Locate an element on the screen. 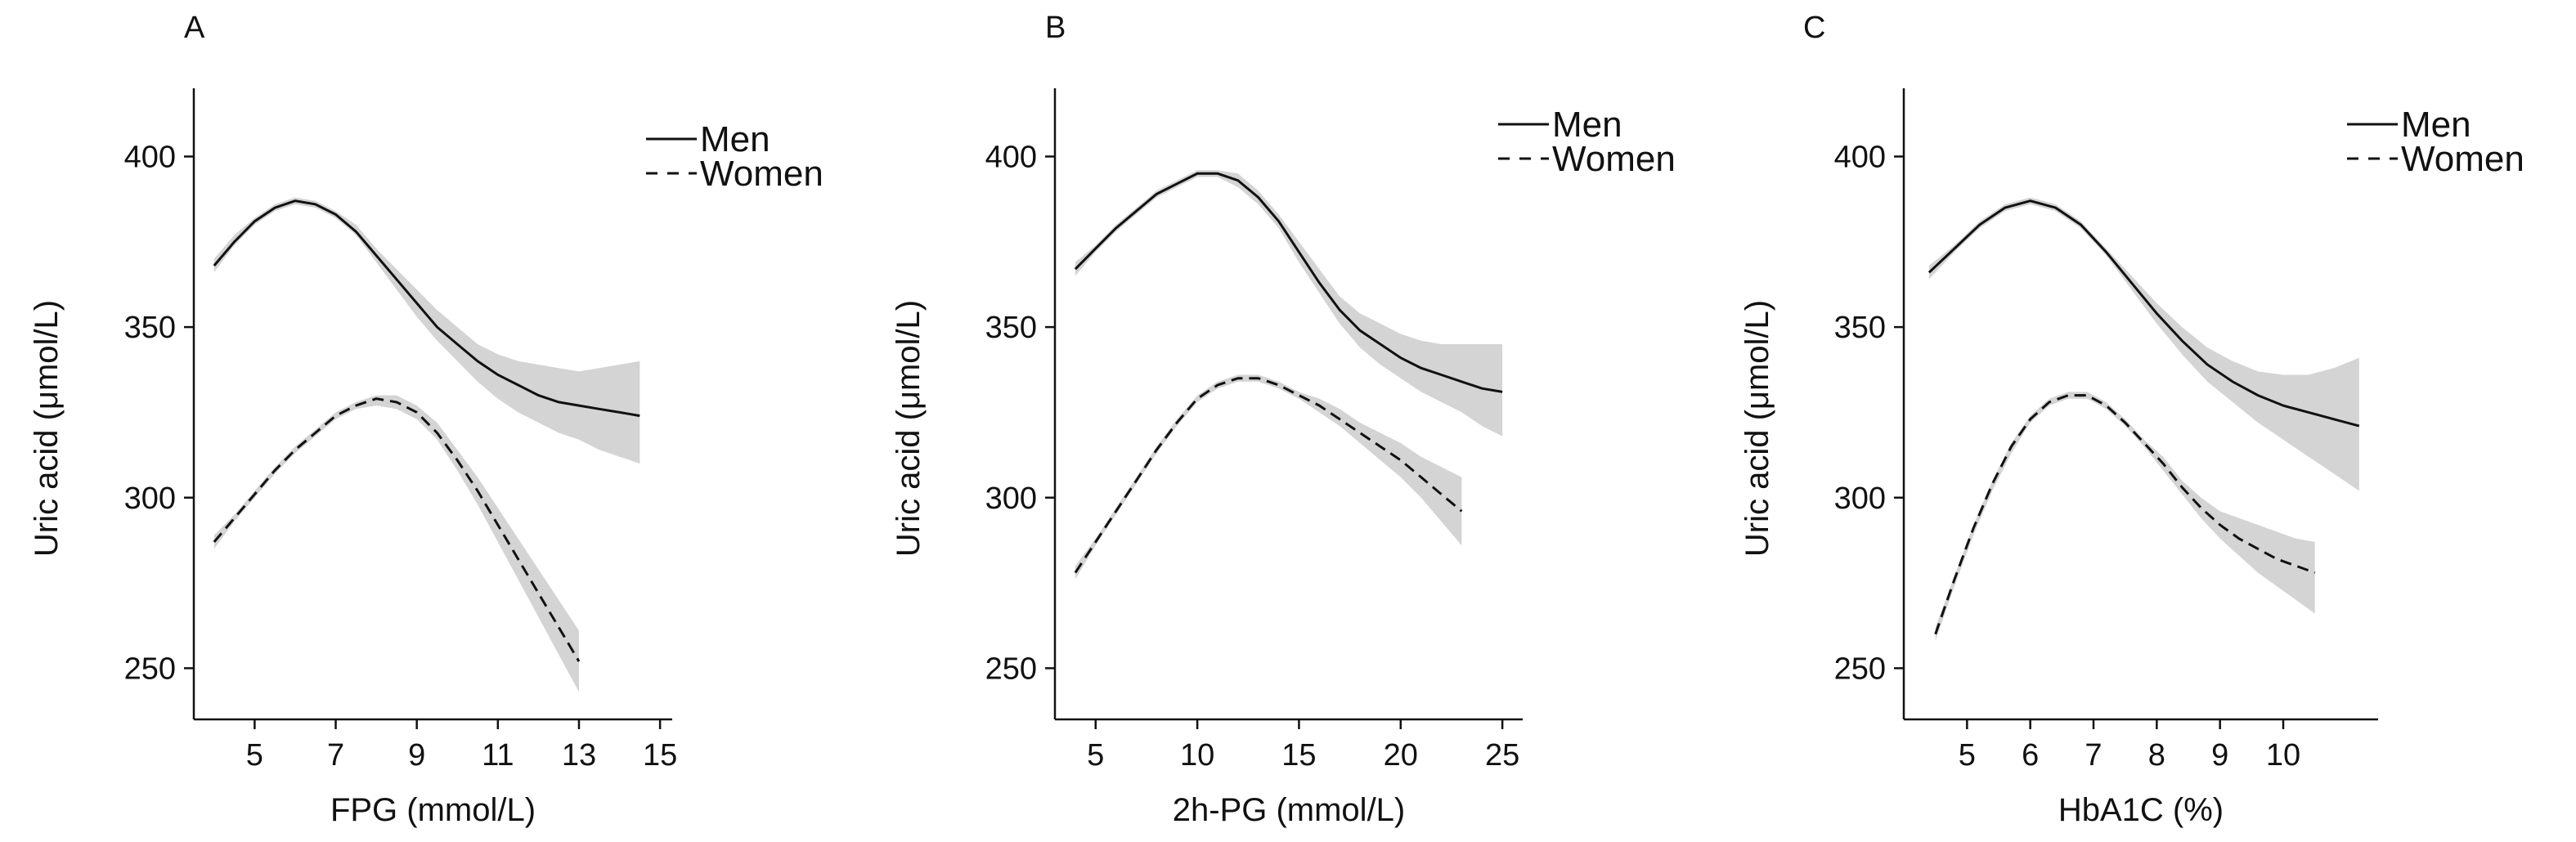 This screenshot has height=842, width=2576. panel-letter: B is located at coordinates (1055, 28).